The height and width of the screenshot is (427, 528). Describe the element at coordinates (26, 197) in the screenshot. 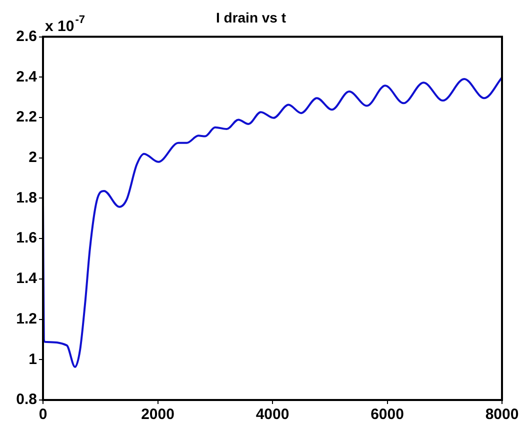

I see `y-tick-label: 1.8` at that location.